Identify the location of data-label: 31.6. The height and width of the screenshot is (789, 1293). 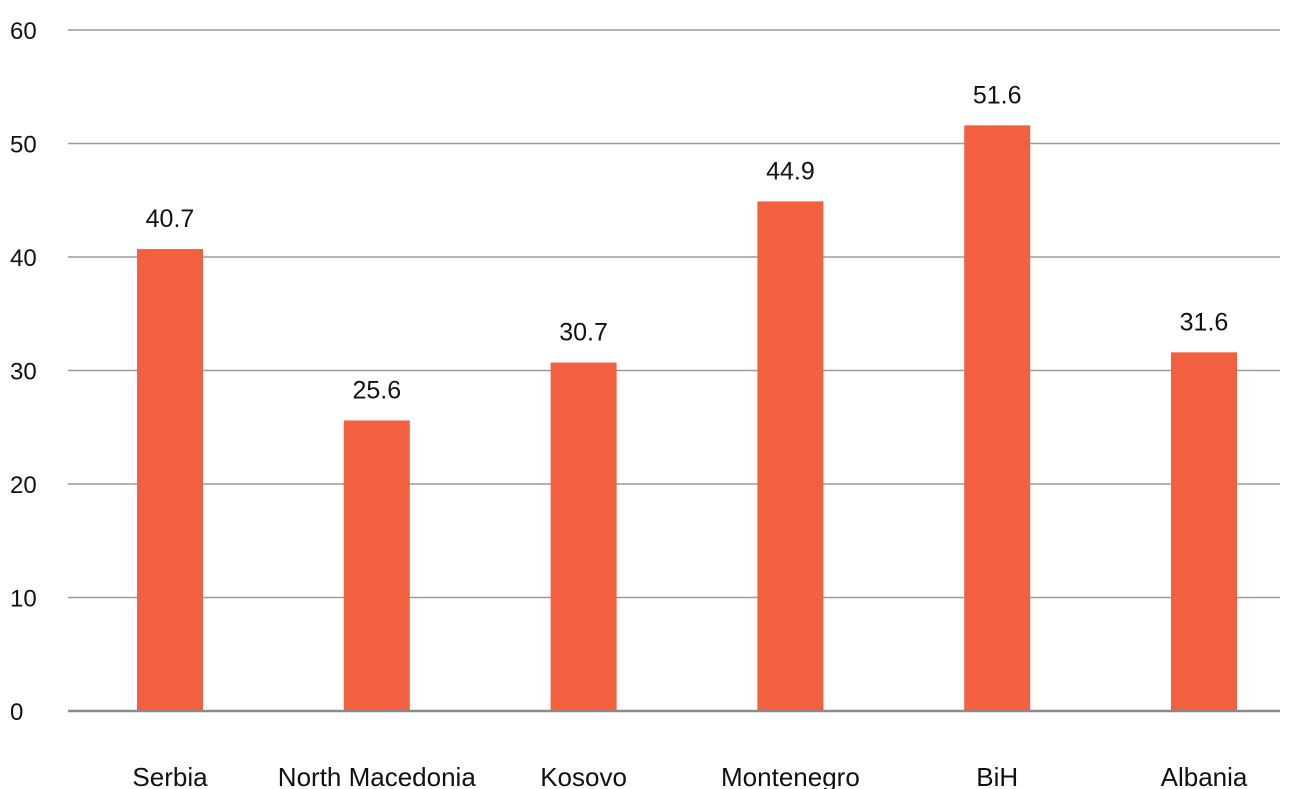
(1204, 322).